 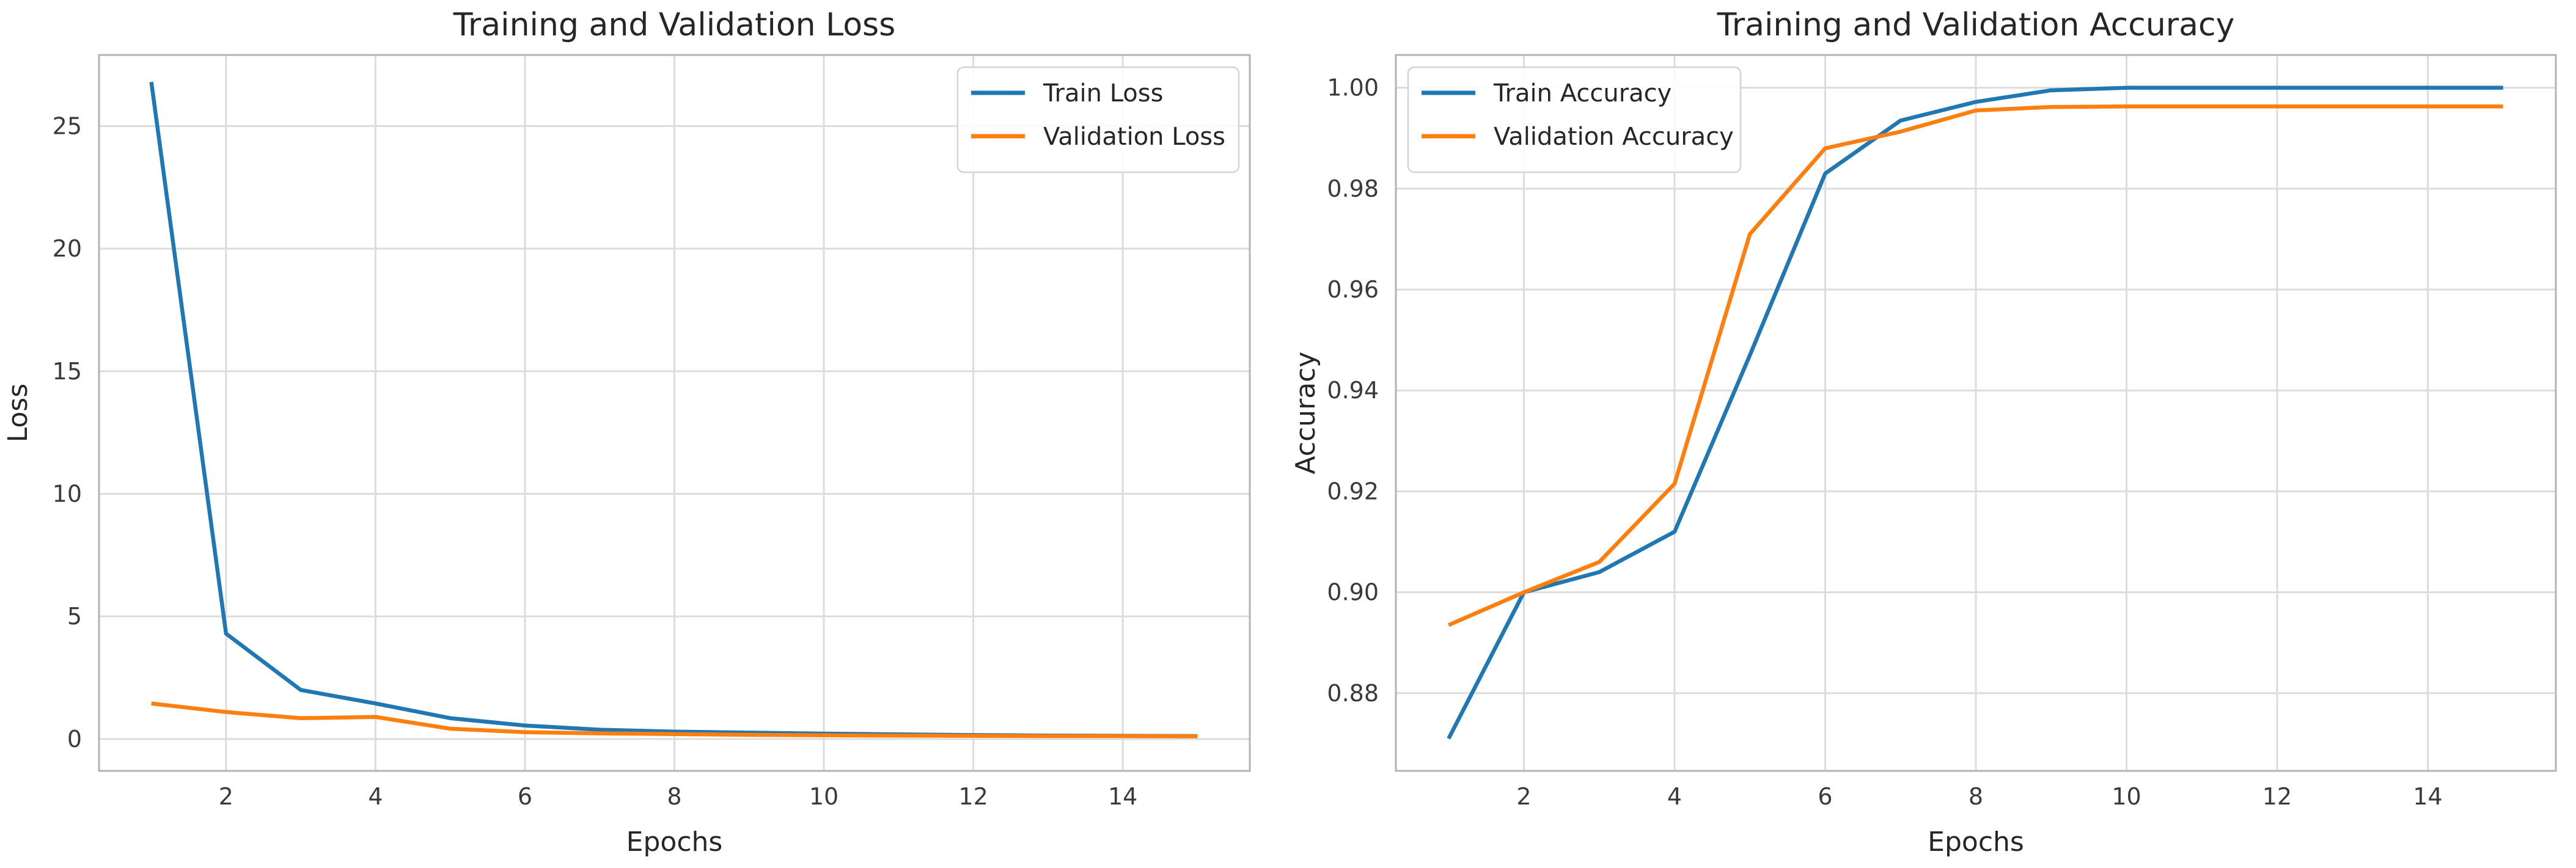 I want to click on legend: Train Accuracy Validation Accuracy, so click(x=1574, y=120).